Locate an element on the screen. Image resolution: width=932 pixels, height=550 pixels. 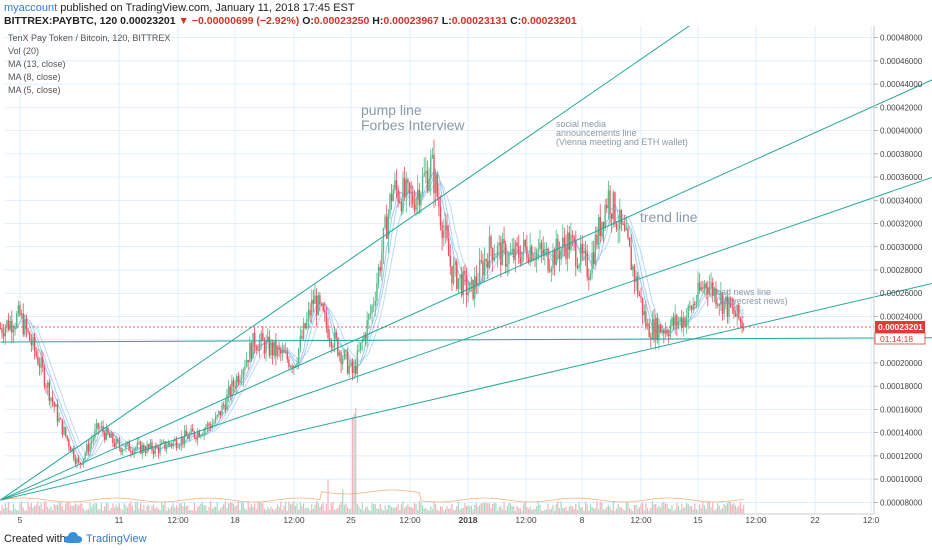
low-label: L: is located at coordinates (446, 21).